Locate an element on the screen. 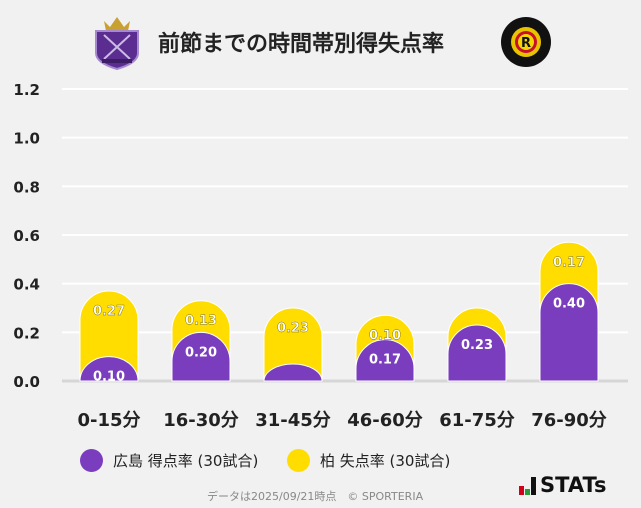 The height and width of the screenshot is (508, 641). stats-brand: STATs is located at coordinates (563, 485).